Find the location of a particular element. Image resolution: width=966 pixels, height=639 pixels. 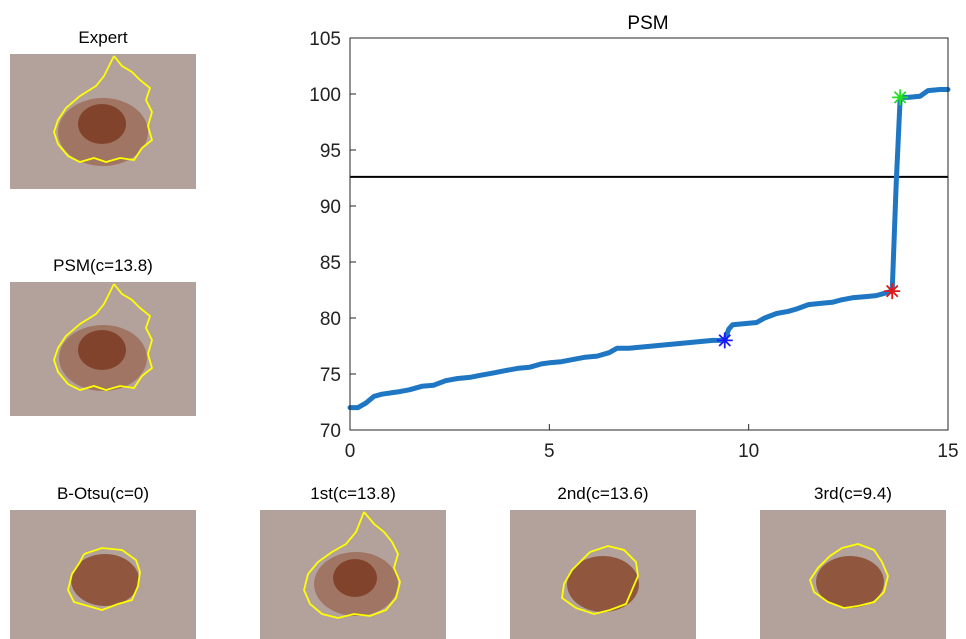

third-panel: 3rd(c=9.4) is located at coordinates (853, 561).